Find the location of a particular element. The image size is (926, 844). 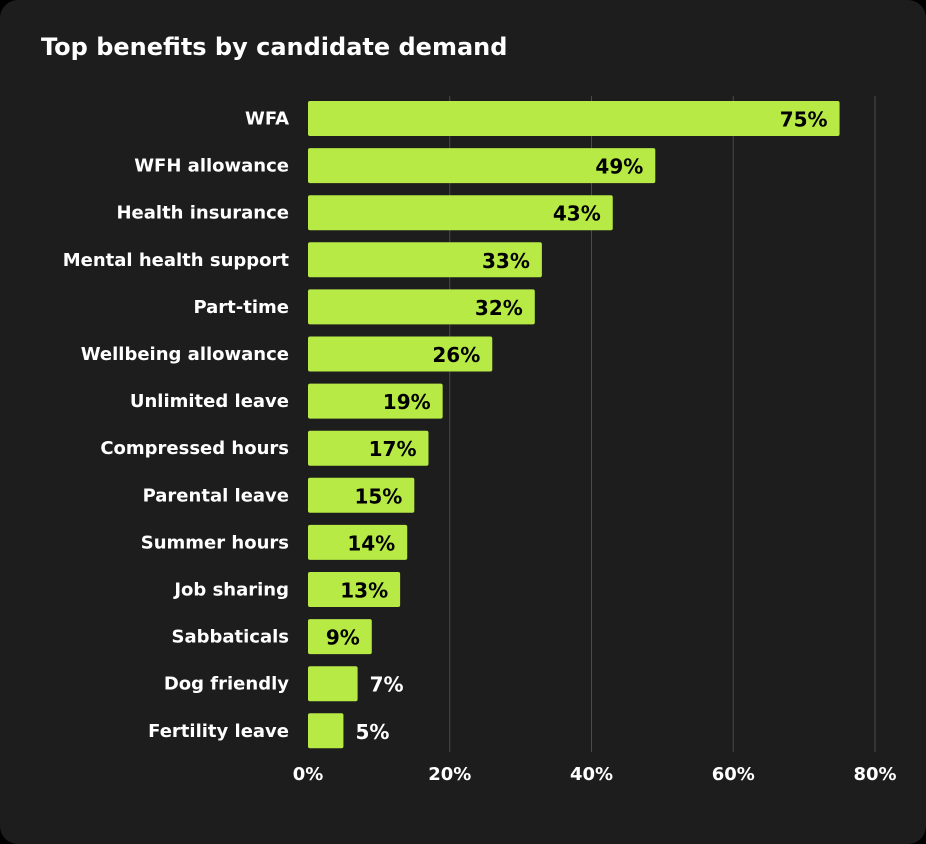

value-label: 75% is located at coordinates (804, 120).